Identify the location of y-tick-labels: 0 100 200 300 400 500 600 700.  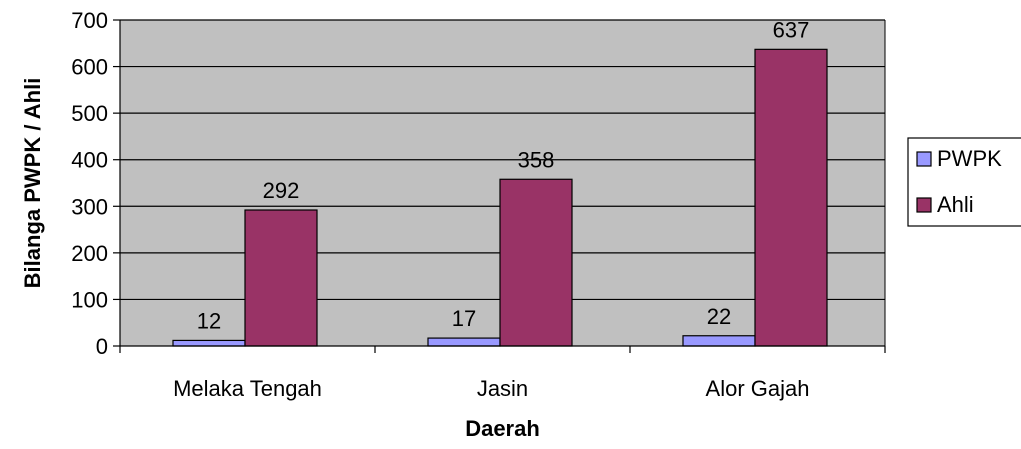
(89, 183).